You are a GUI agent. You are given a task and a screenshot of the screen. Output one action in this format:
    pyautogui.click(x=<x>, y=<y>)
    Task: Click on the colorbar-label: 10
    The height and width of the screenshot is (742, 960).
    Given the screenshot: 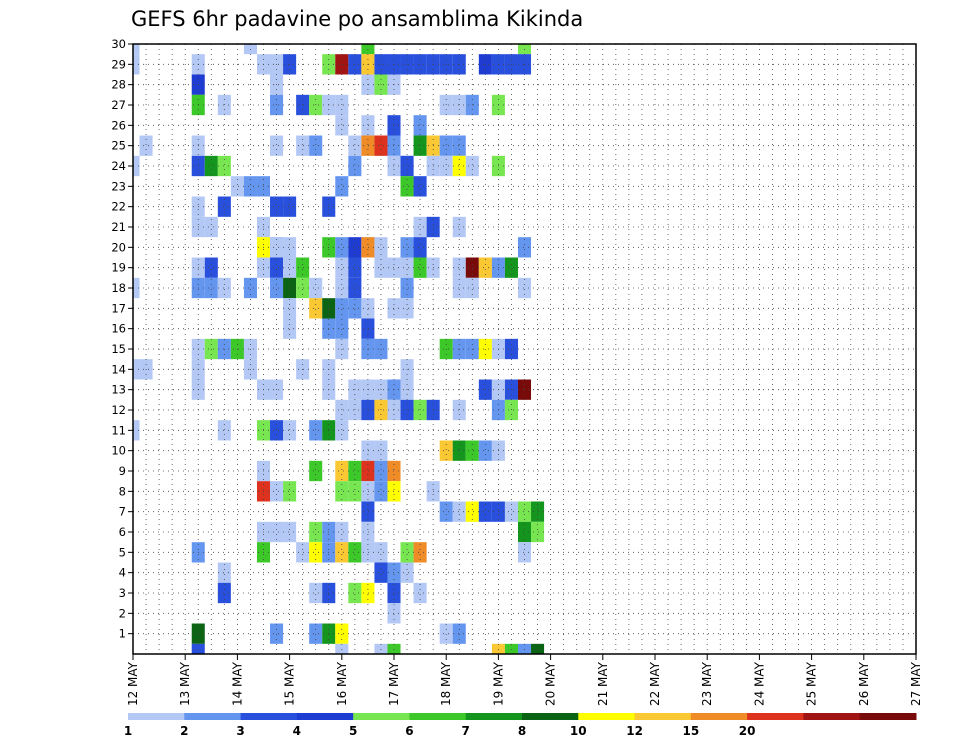 What is the action you would take?
    pyautogui.click(x=578, y=731)
    